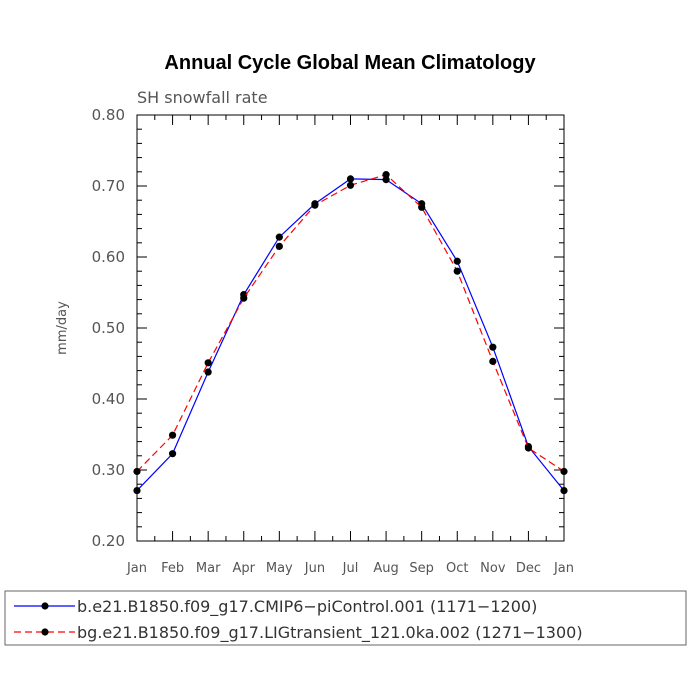  Describe the element at coordinates (457, 568) in the screenshot. I see `x-tick-label: Oct` at that location.